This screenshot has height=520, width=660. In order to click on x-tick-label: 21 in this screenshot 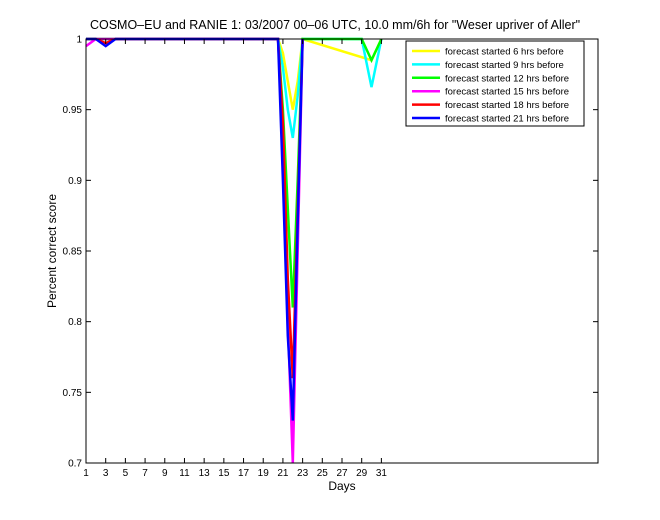, I will do `click(283, 473)`.